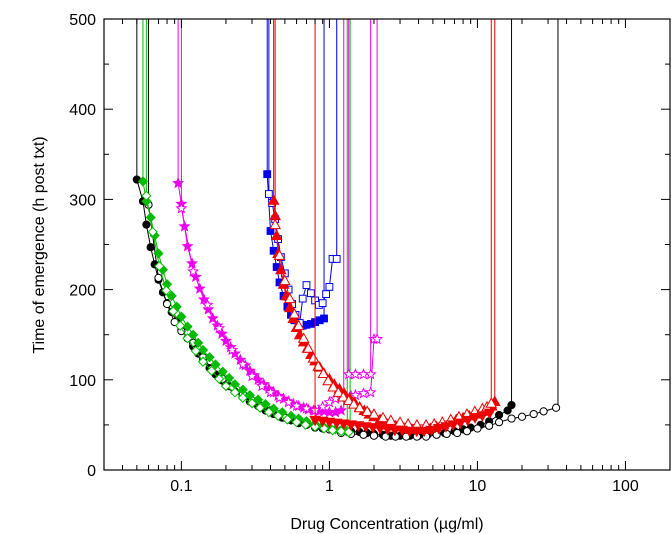  I want to click on y-tick-label: 500, so click(82, 20).